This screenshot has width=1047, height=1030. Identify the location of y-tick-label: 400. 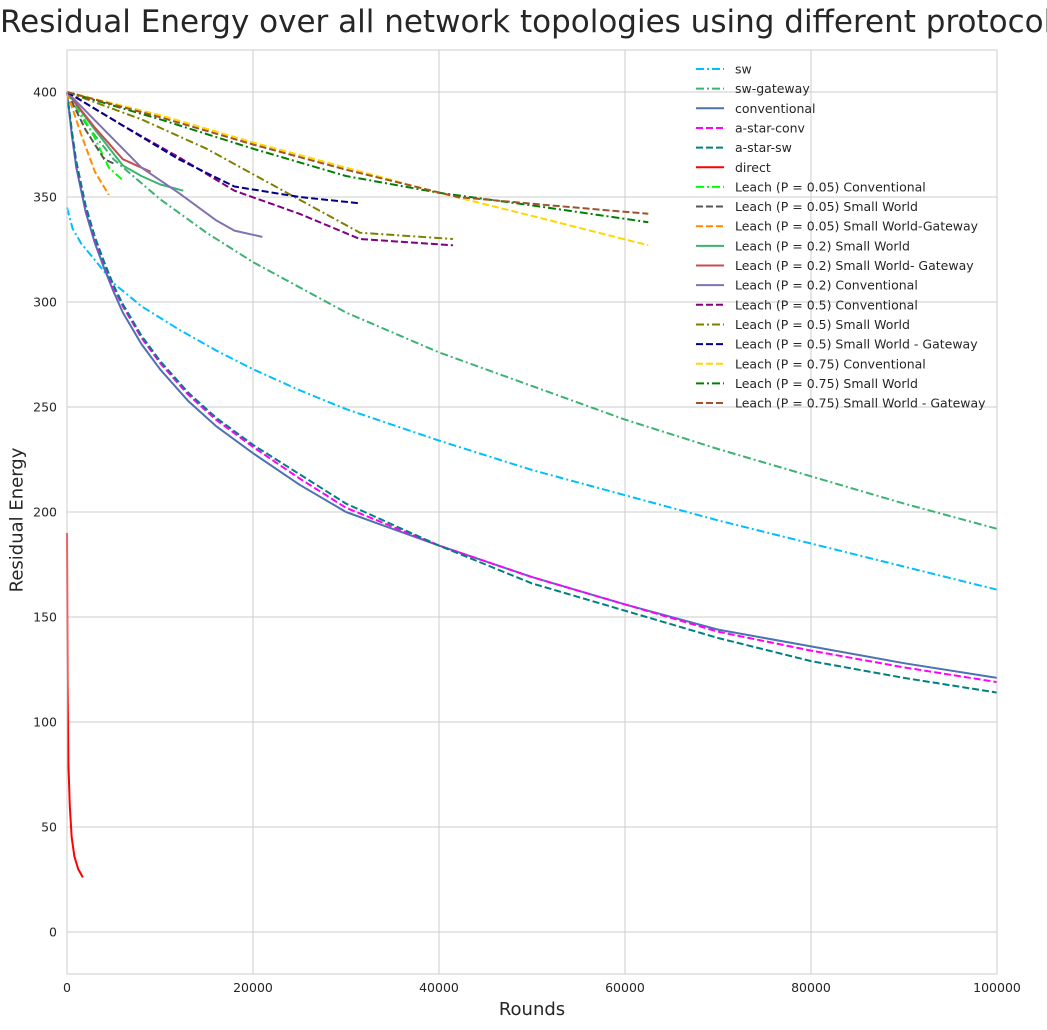
(45, 92).